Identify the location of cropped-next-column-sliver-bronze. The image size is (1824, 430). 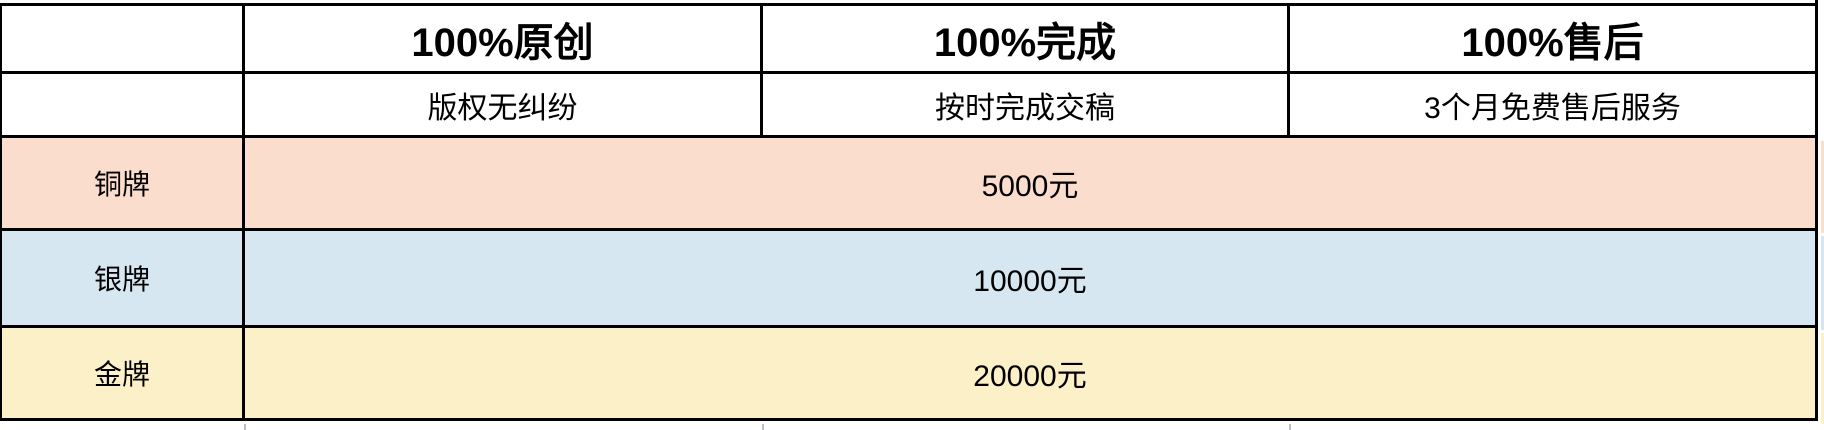
(1822, 187).